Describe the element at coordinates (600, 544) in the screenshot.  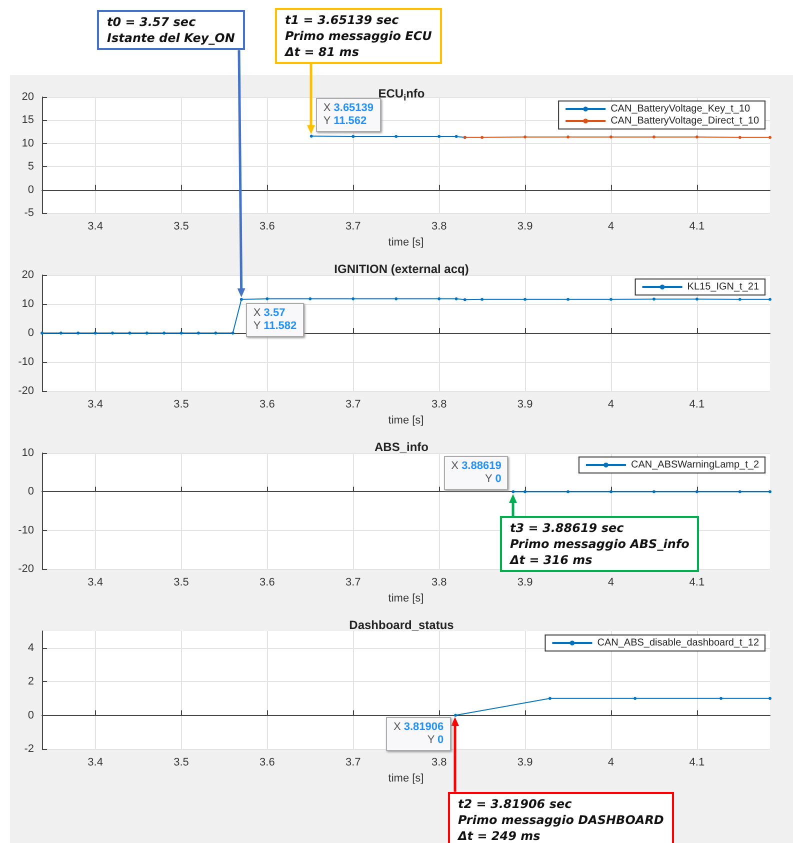
I see `callout-box: t3 = 3.88619 sec Primo messaggio ABS_info Δt = 316 ms` at that location.